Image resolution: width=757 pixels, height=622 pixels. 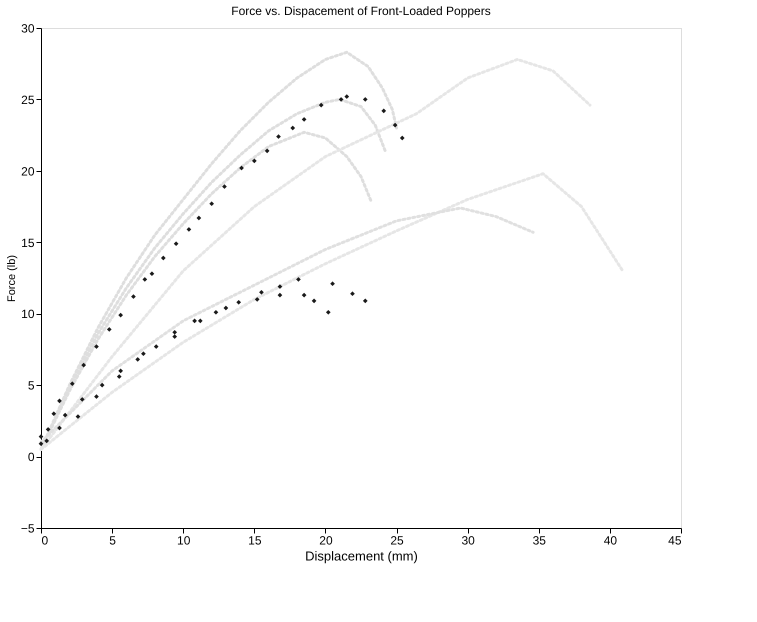 I want to click on x-tick-label: 25, so click(x=397, y=541).